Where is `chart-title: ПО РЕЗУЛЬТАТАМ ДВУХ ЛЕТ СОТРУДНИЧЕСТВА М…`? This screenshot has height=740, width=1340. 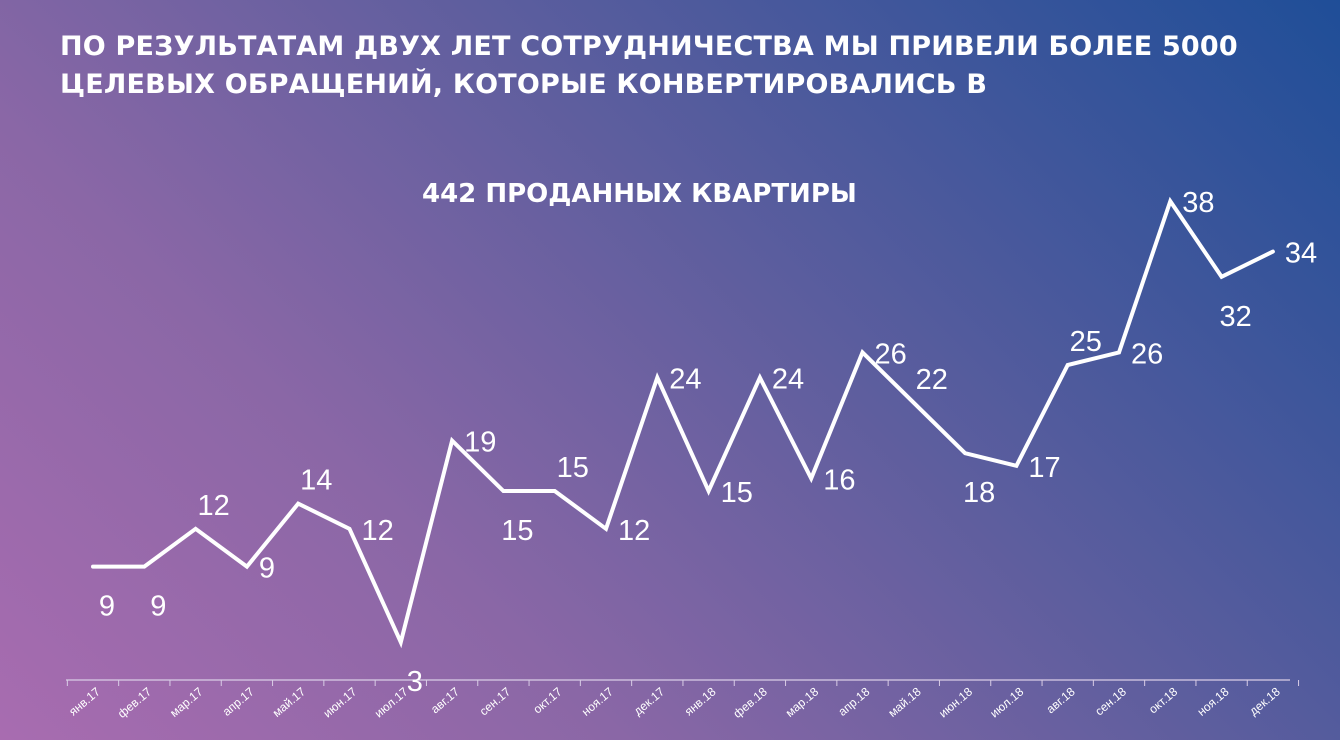 chart-title: ПО РЕЗУЛЬТАТАМ ДВУХ ЛЕТ СОТРУДНИЧЕСТВА М… is located at coordinates (660, 66).